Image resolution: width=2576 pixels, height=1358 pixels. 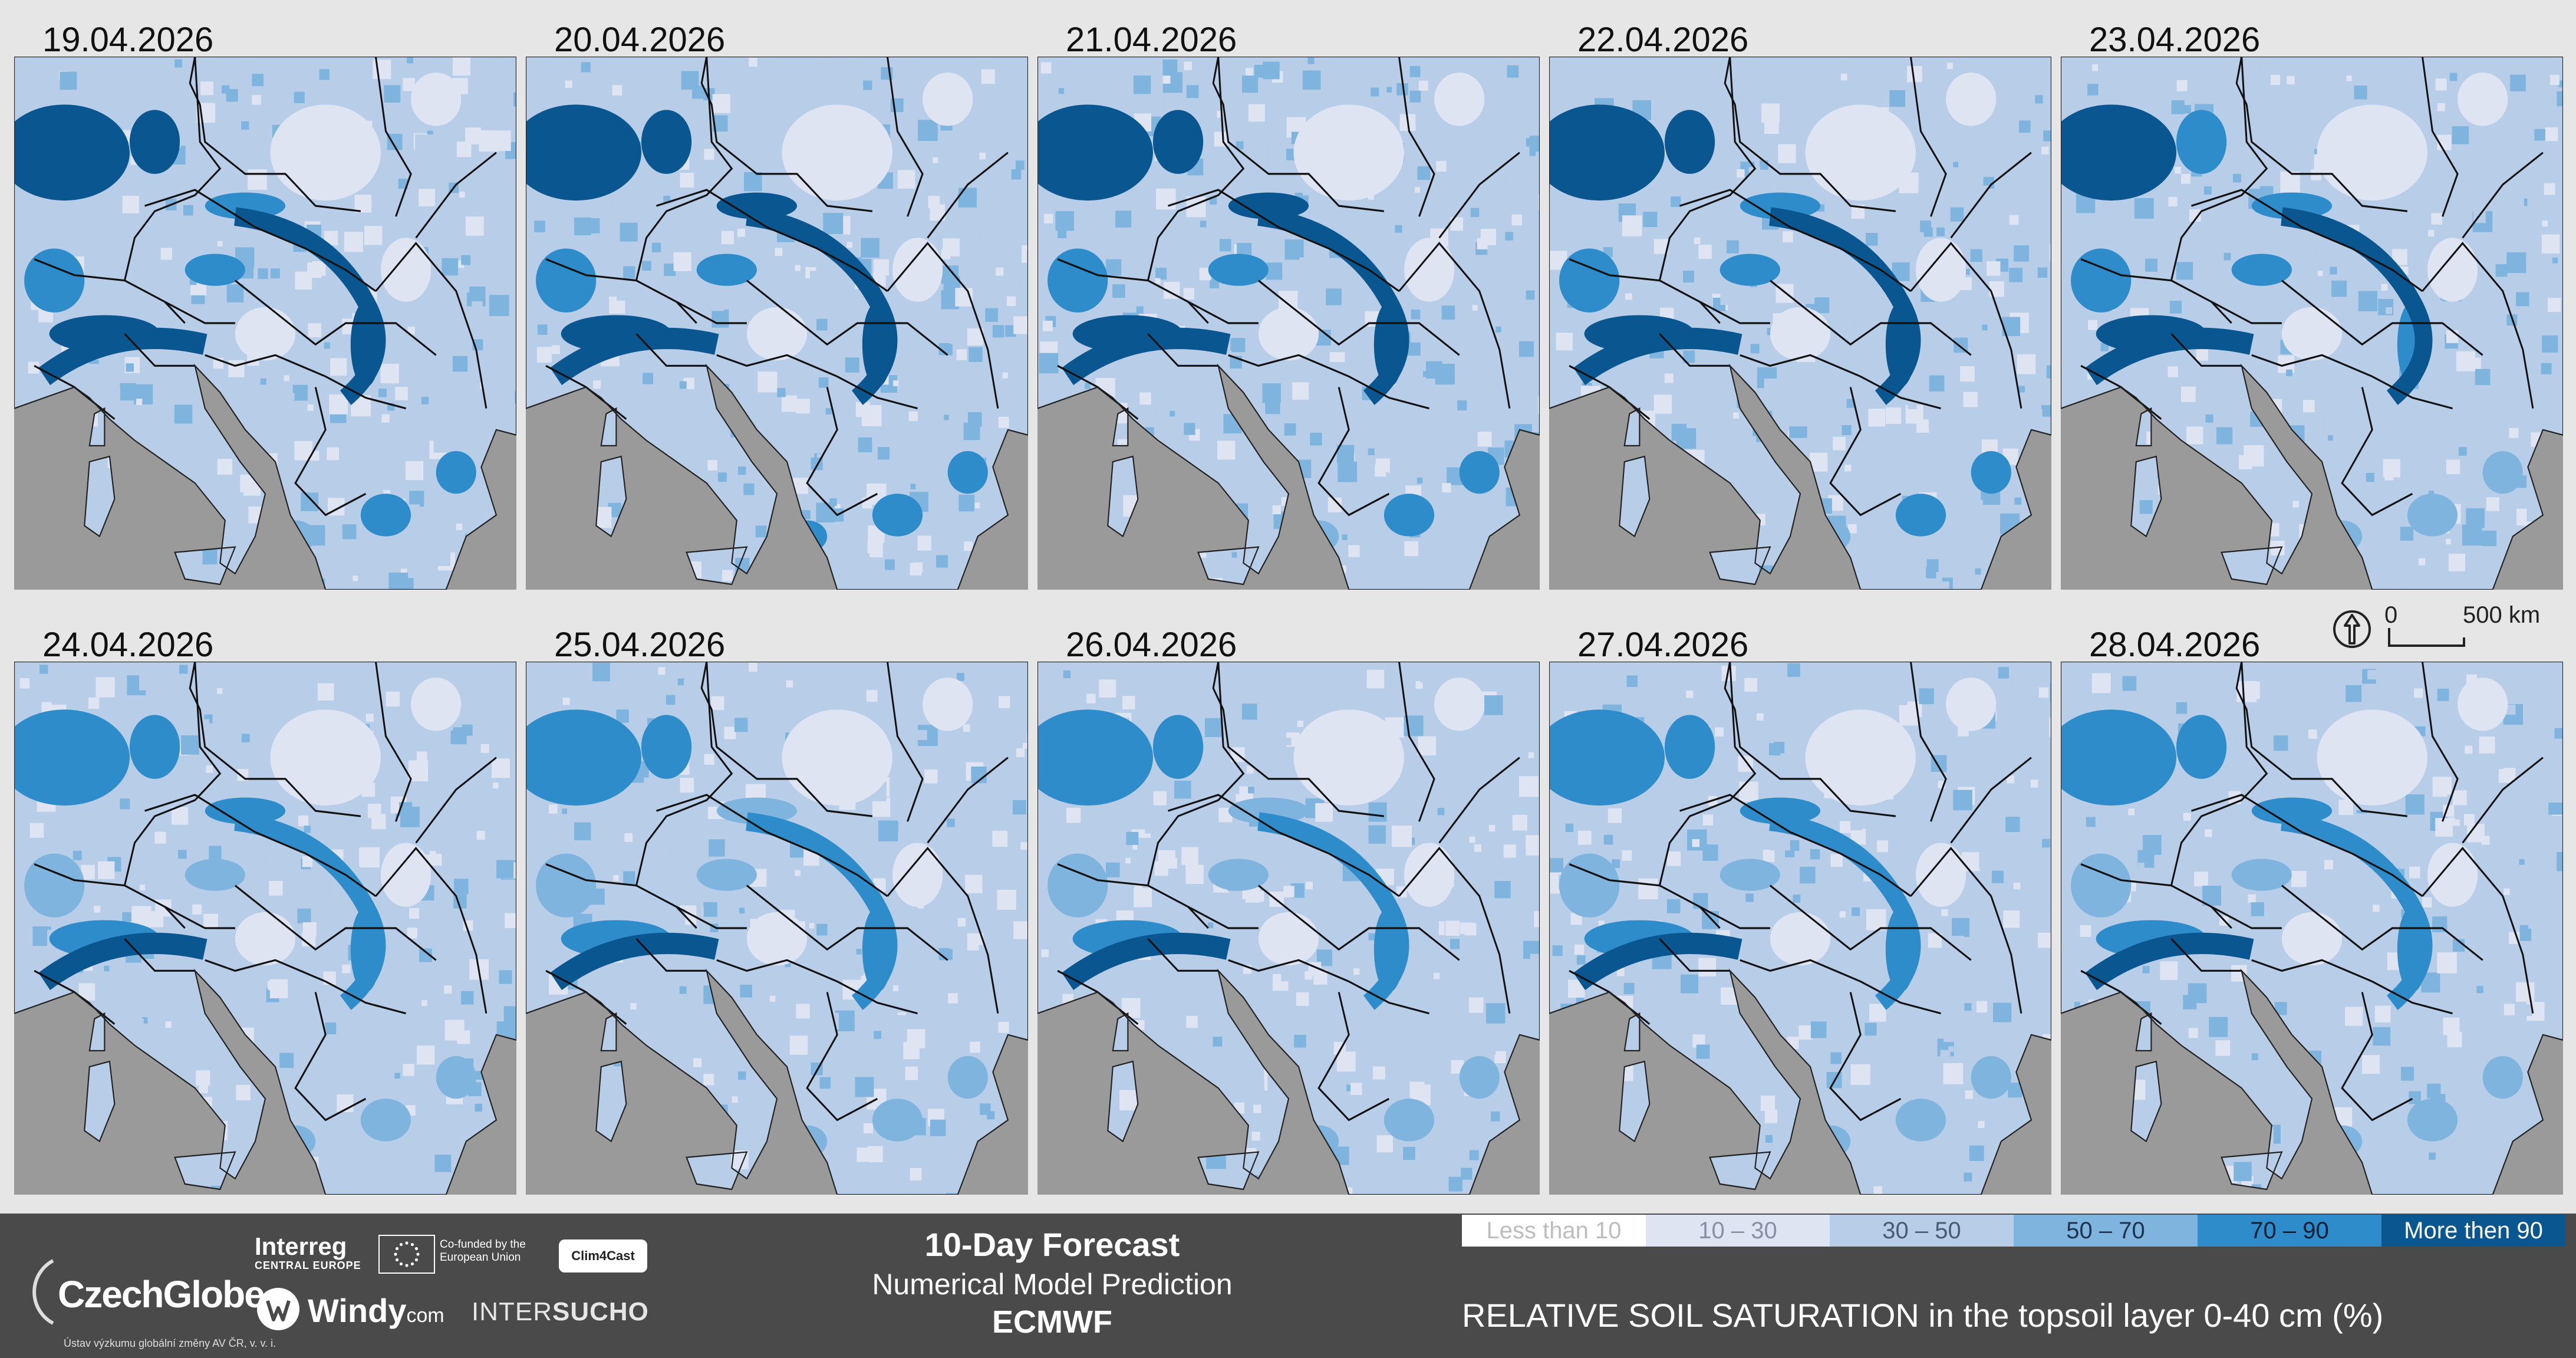 I want to click on intersucho-logo: INTERSUCHO, so click(x=560, y=1312).